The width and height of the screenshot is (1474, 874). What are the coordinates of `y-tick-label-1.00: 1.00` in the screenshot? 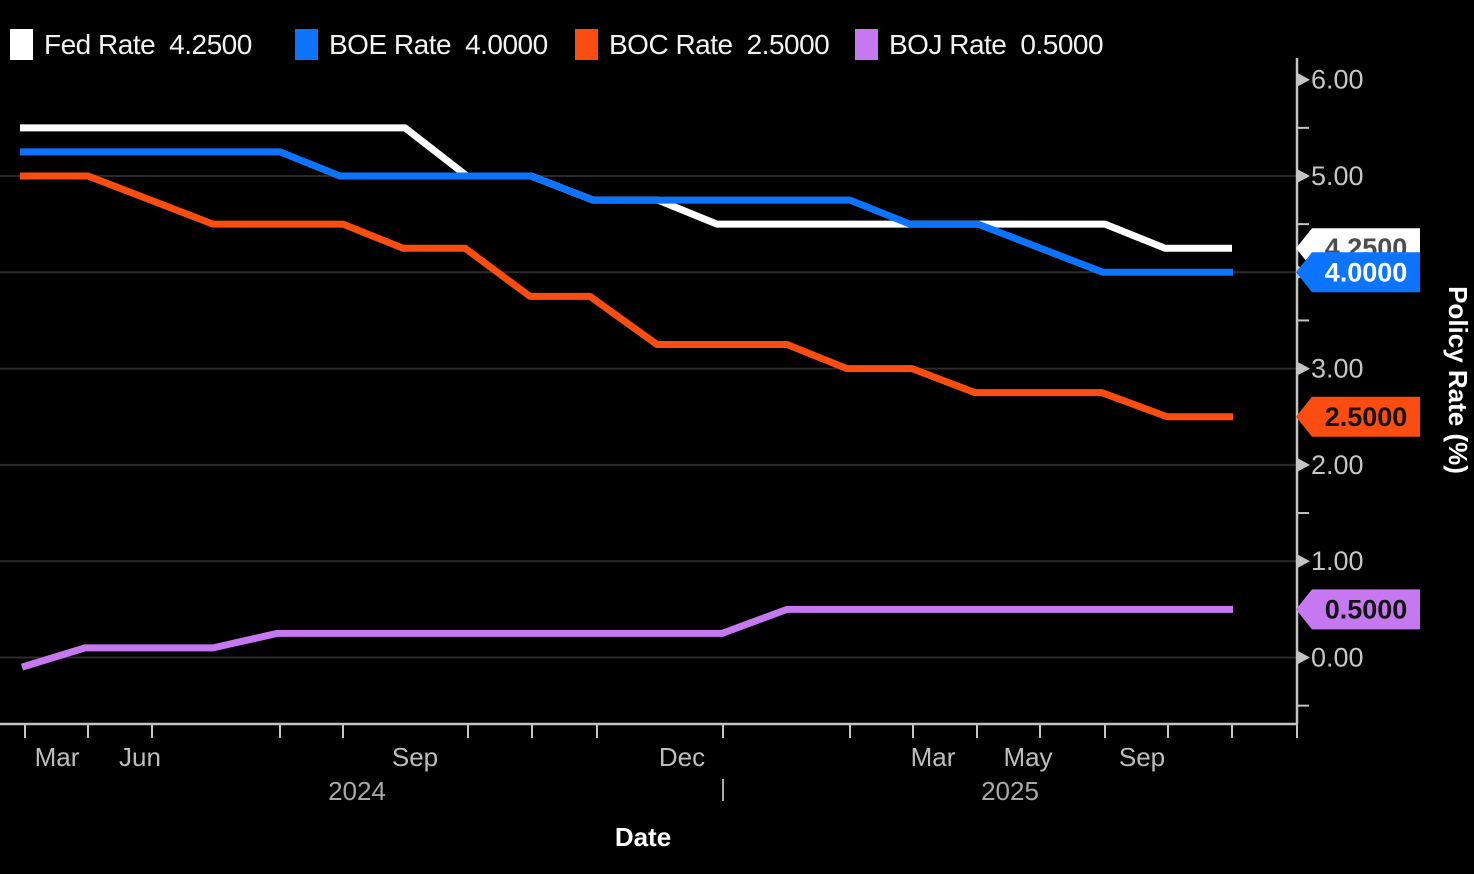 It's located at (1337, 561).